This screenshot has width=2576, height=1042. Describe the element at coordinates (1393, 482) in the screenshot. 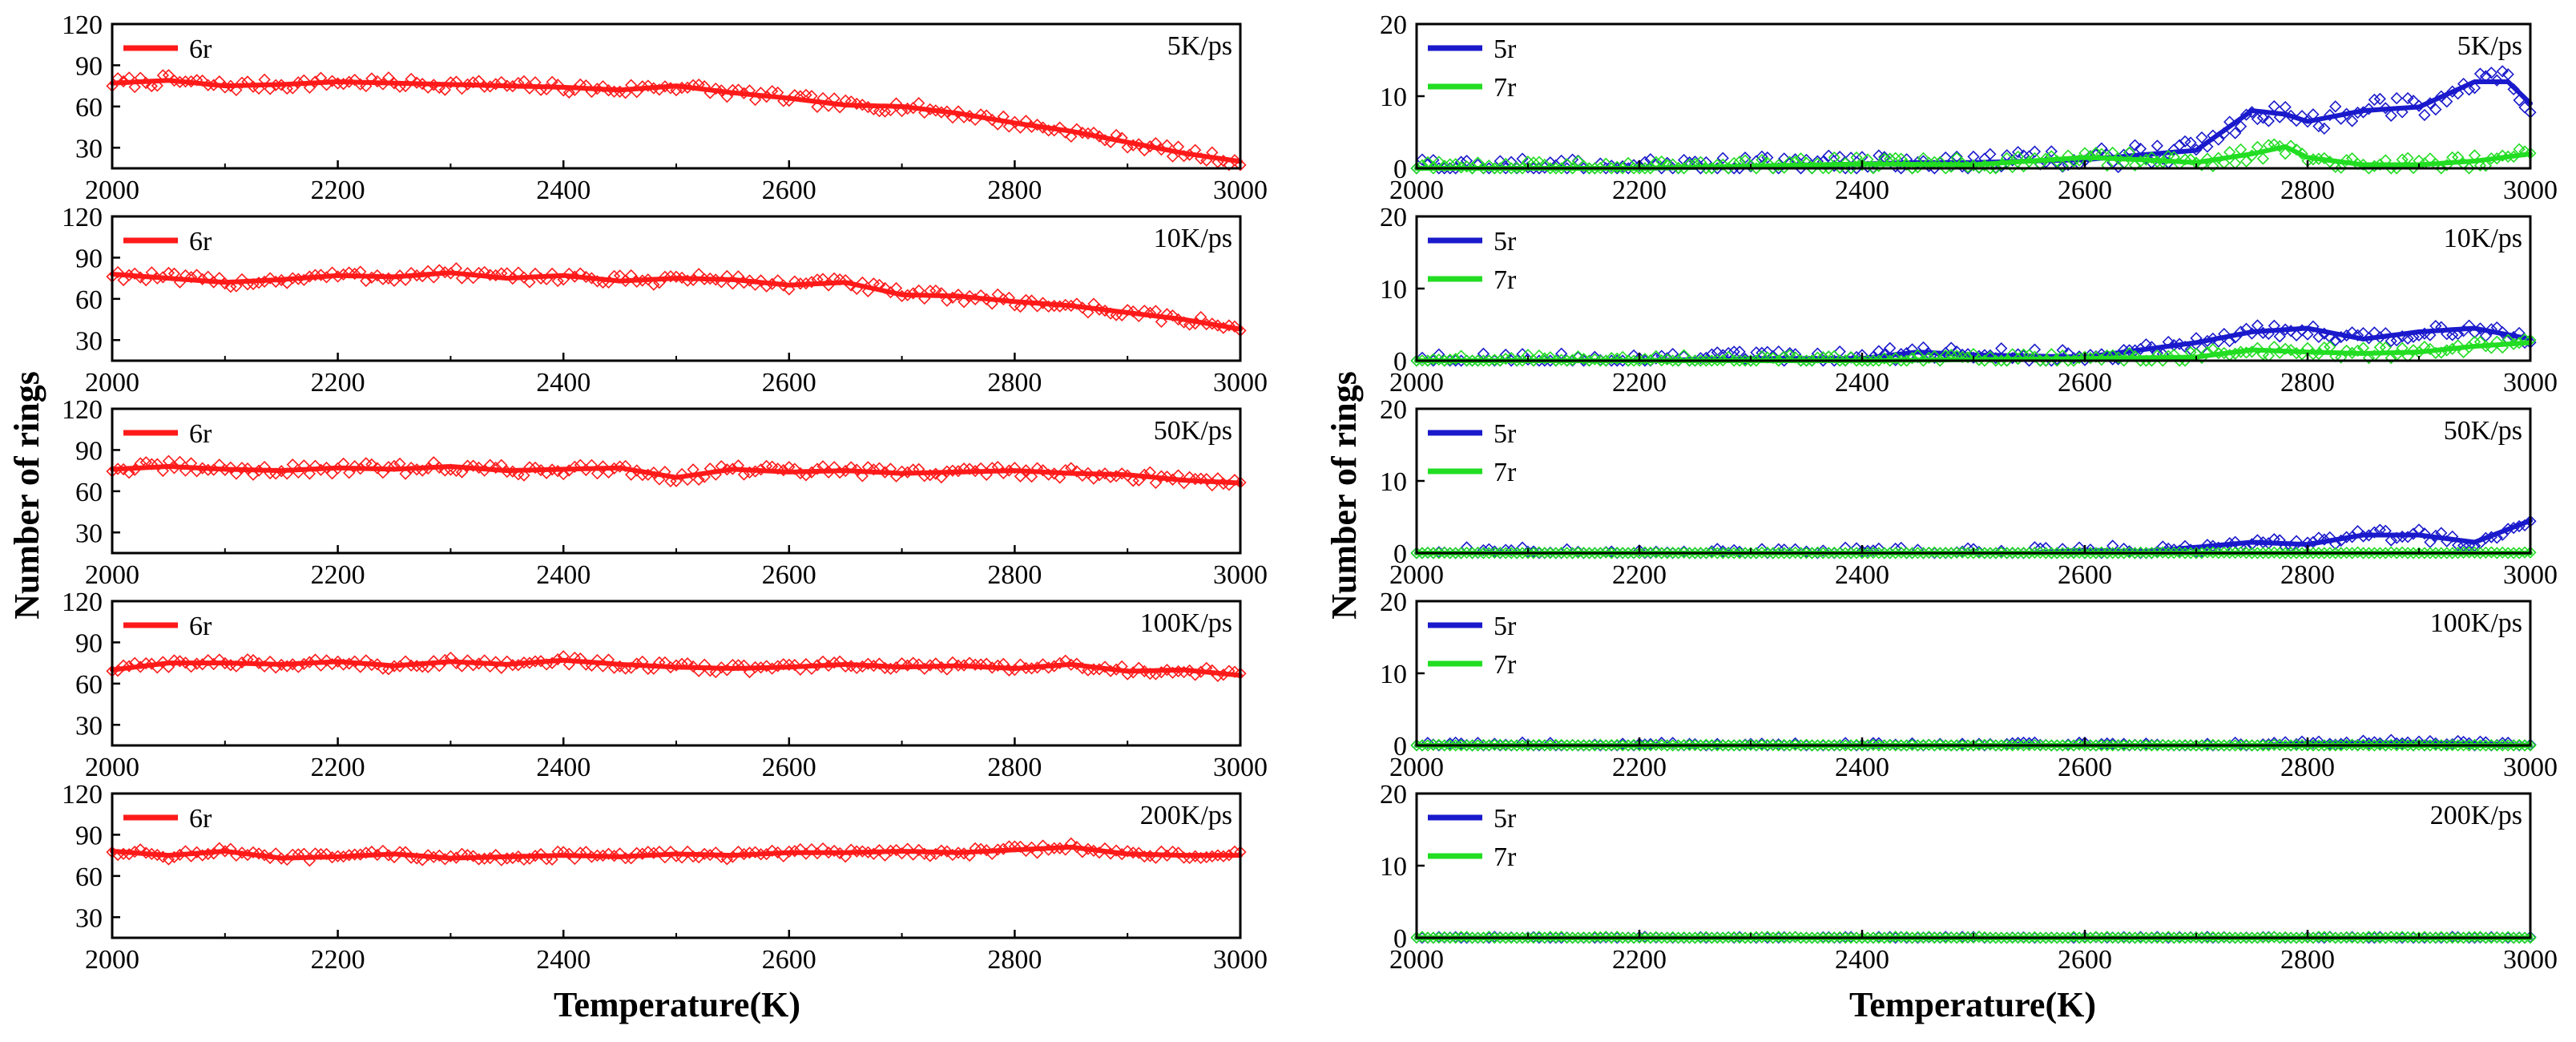

I see `y-tick-label: 10` at that location.